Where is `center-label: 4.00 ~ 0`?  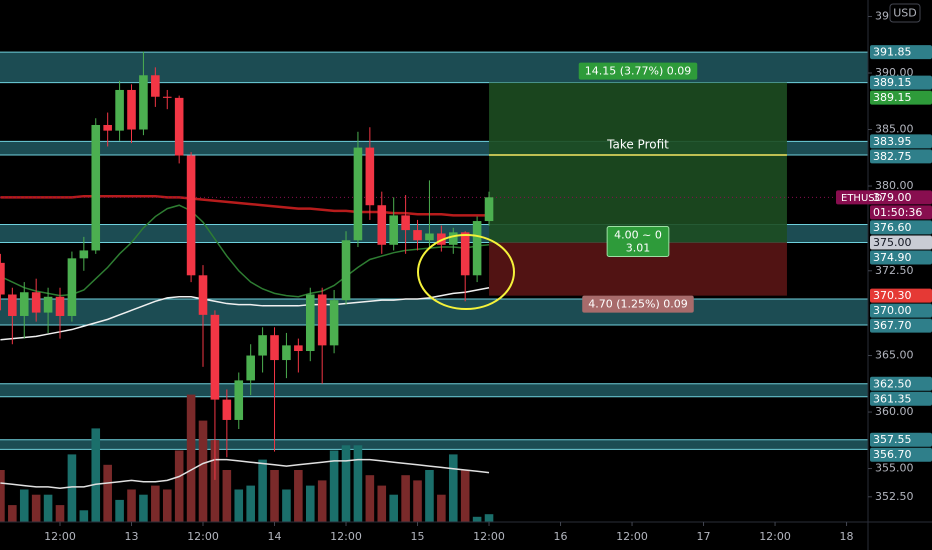 center-label: 4.00 ~ 0 is located at coordinates (638, 235).